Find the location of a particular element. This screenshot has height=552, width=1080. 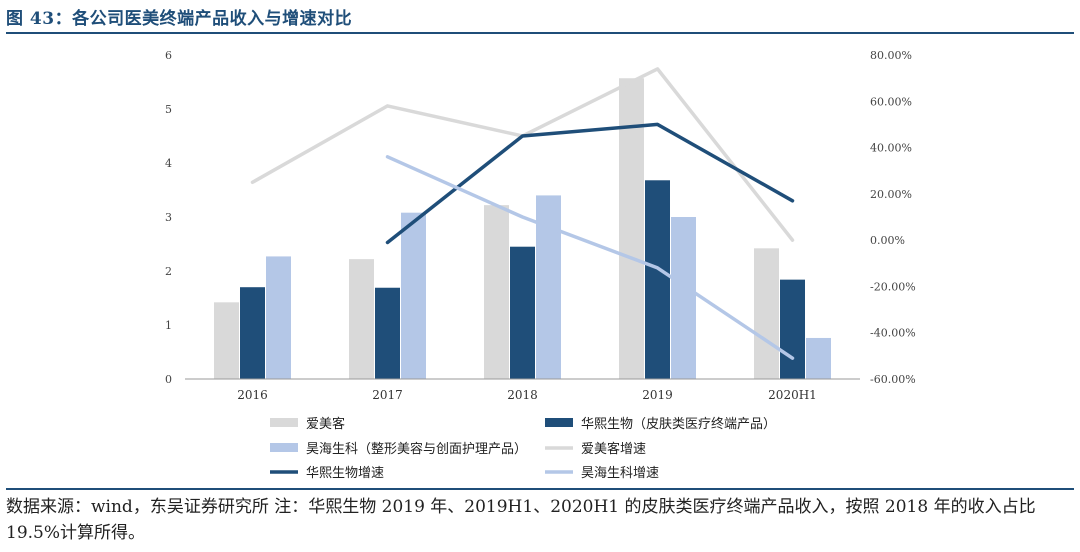

right-axis-tick-label: 20.00% is located at coordinates (891, 194).